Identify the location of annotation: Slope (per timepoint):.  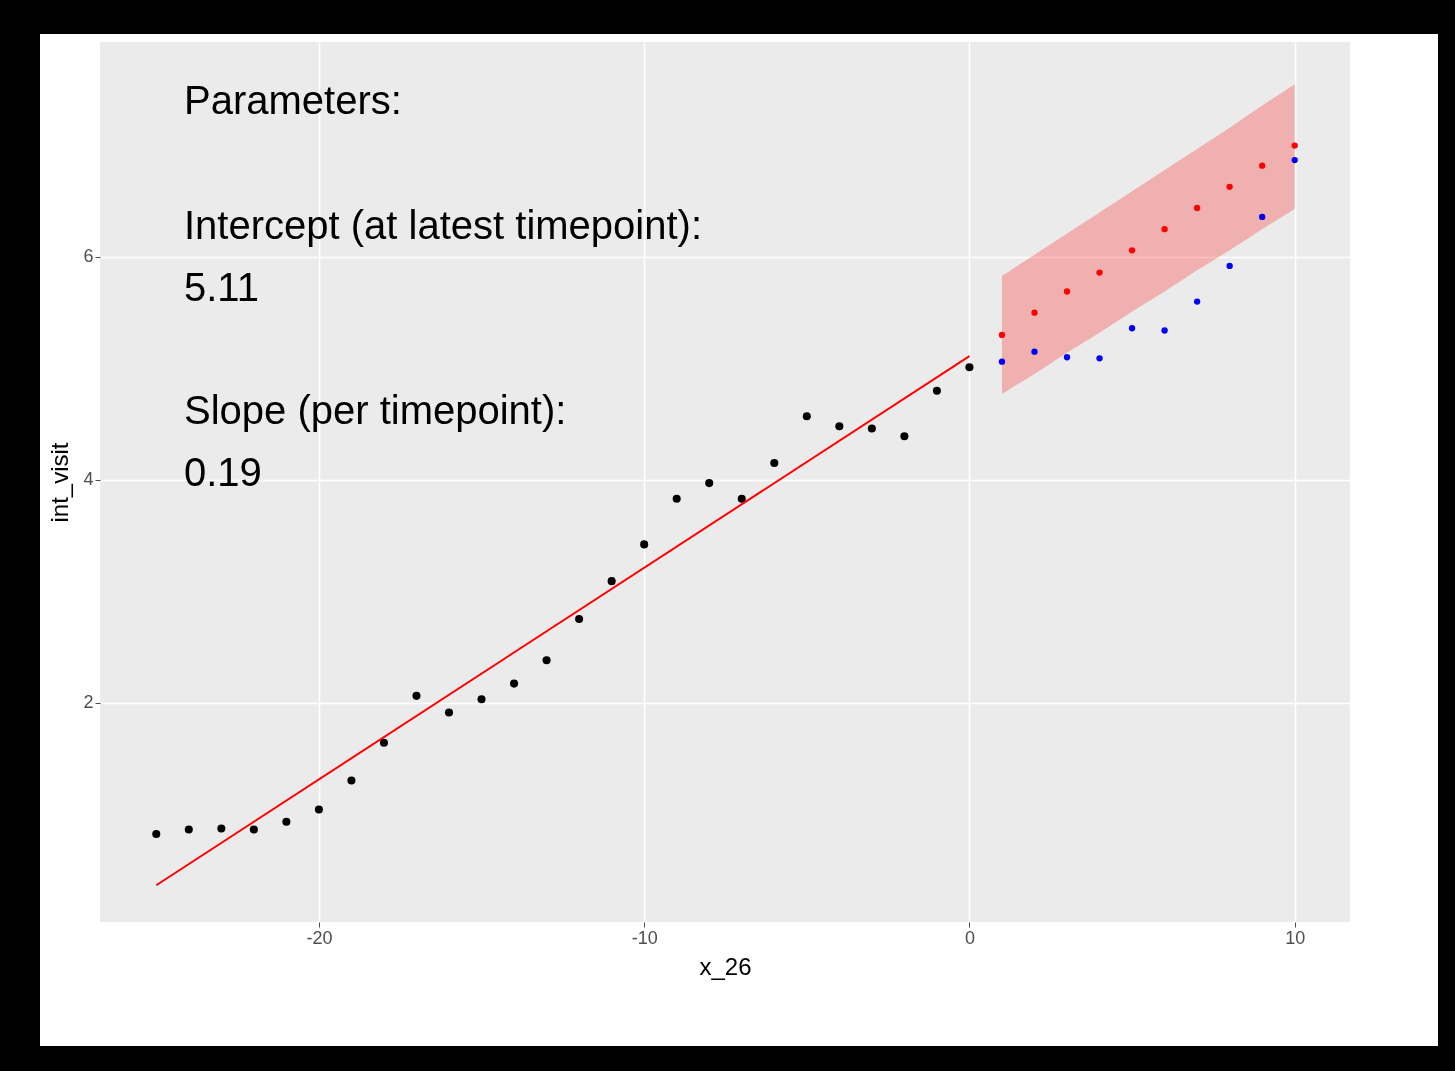
(375, 410).